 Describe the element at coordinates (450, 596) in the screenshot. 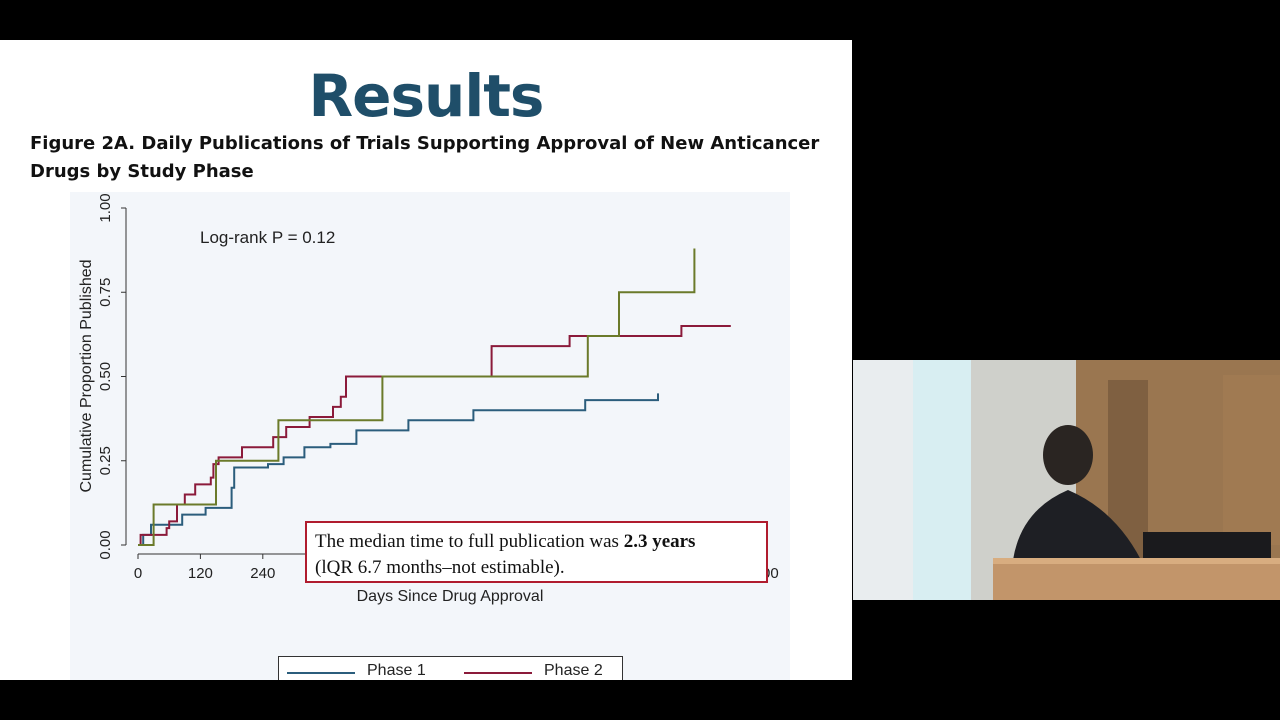

I see `x-axis-label: Days Since Drug Approval` at that location.